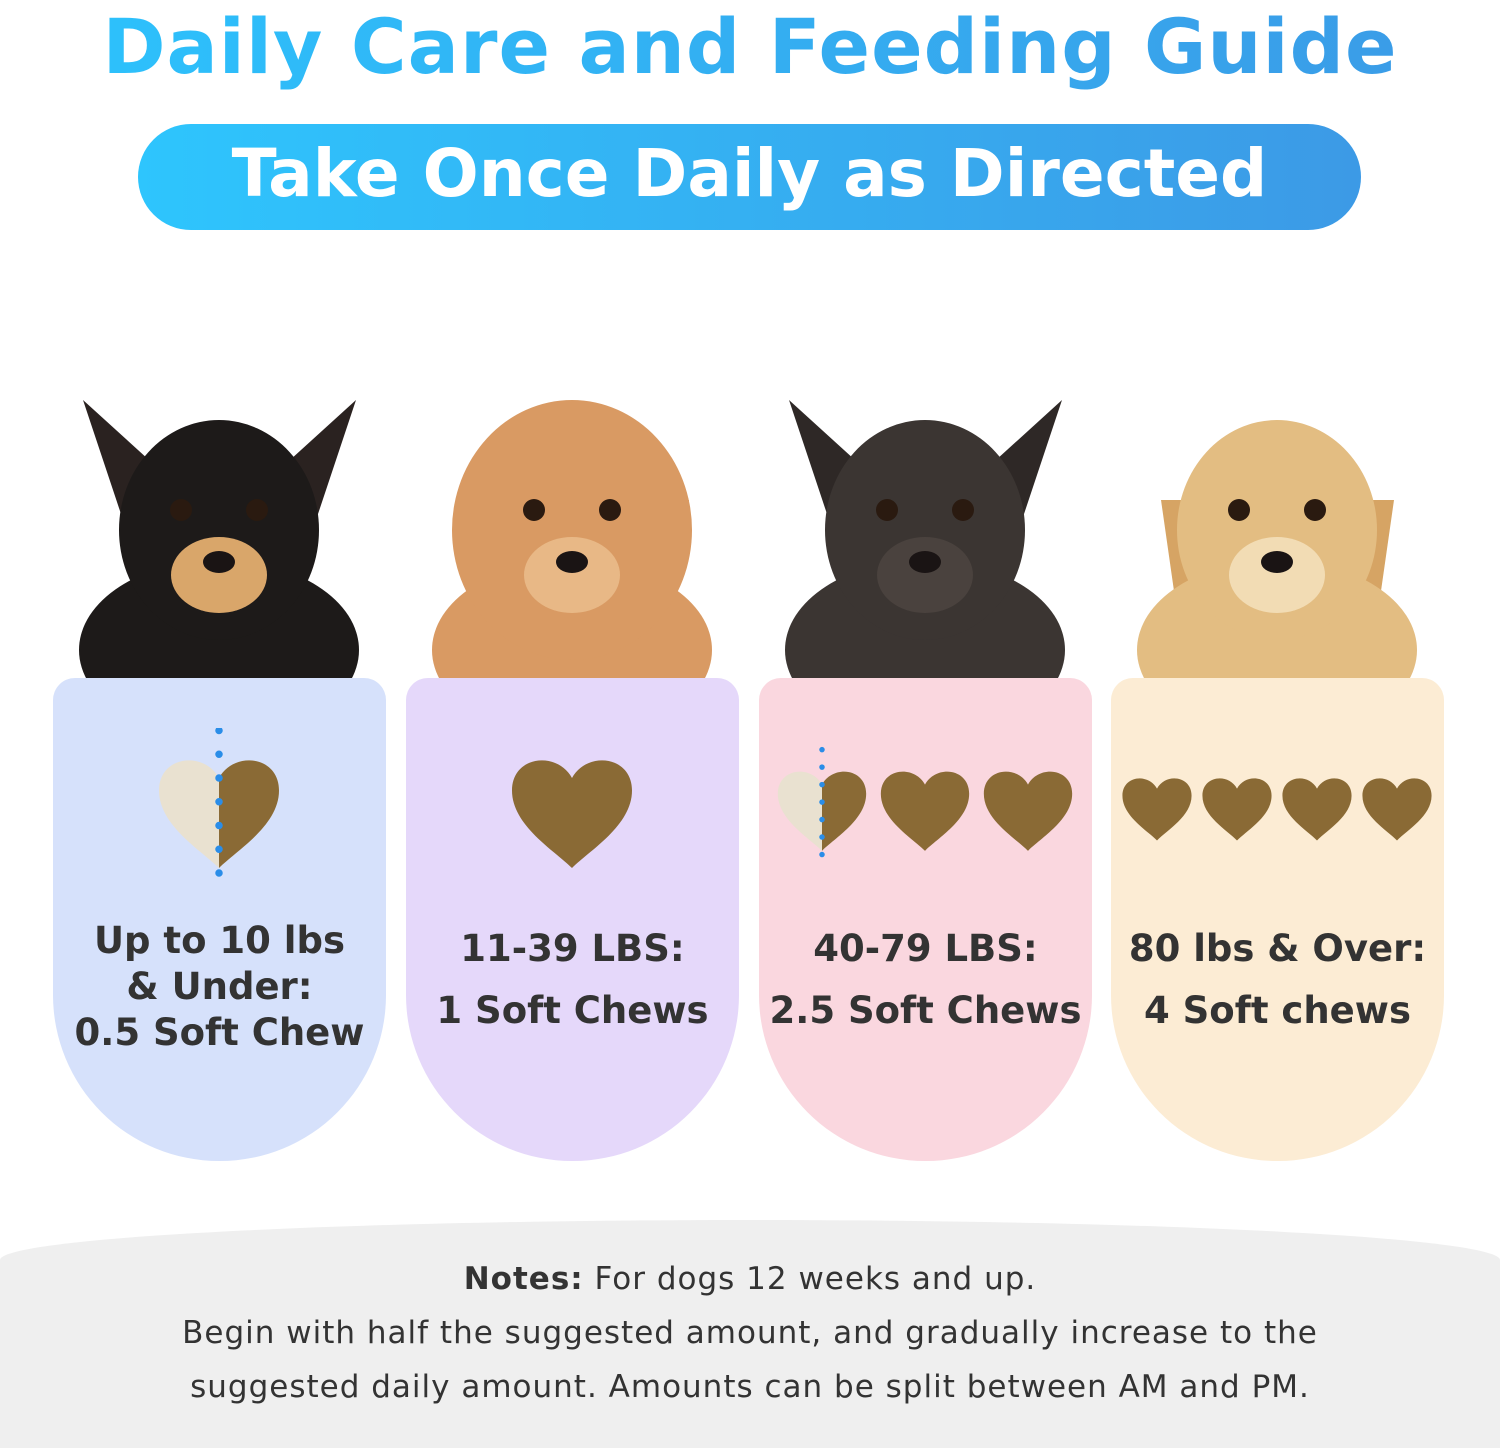  What do you see at coordinates (1277, 980) in the screenshot?
I see `dosage-label: 80 lbs & Over: 4 Soft chews` at bounding box center [1277, 980].